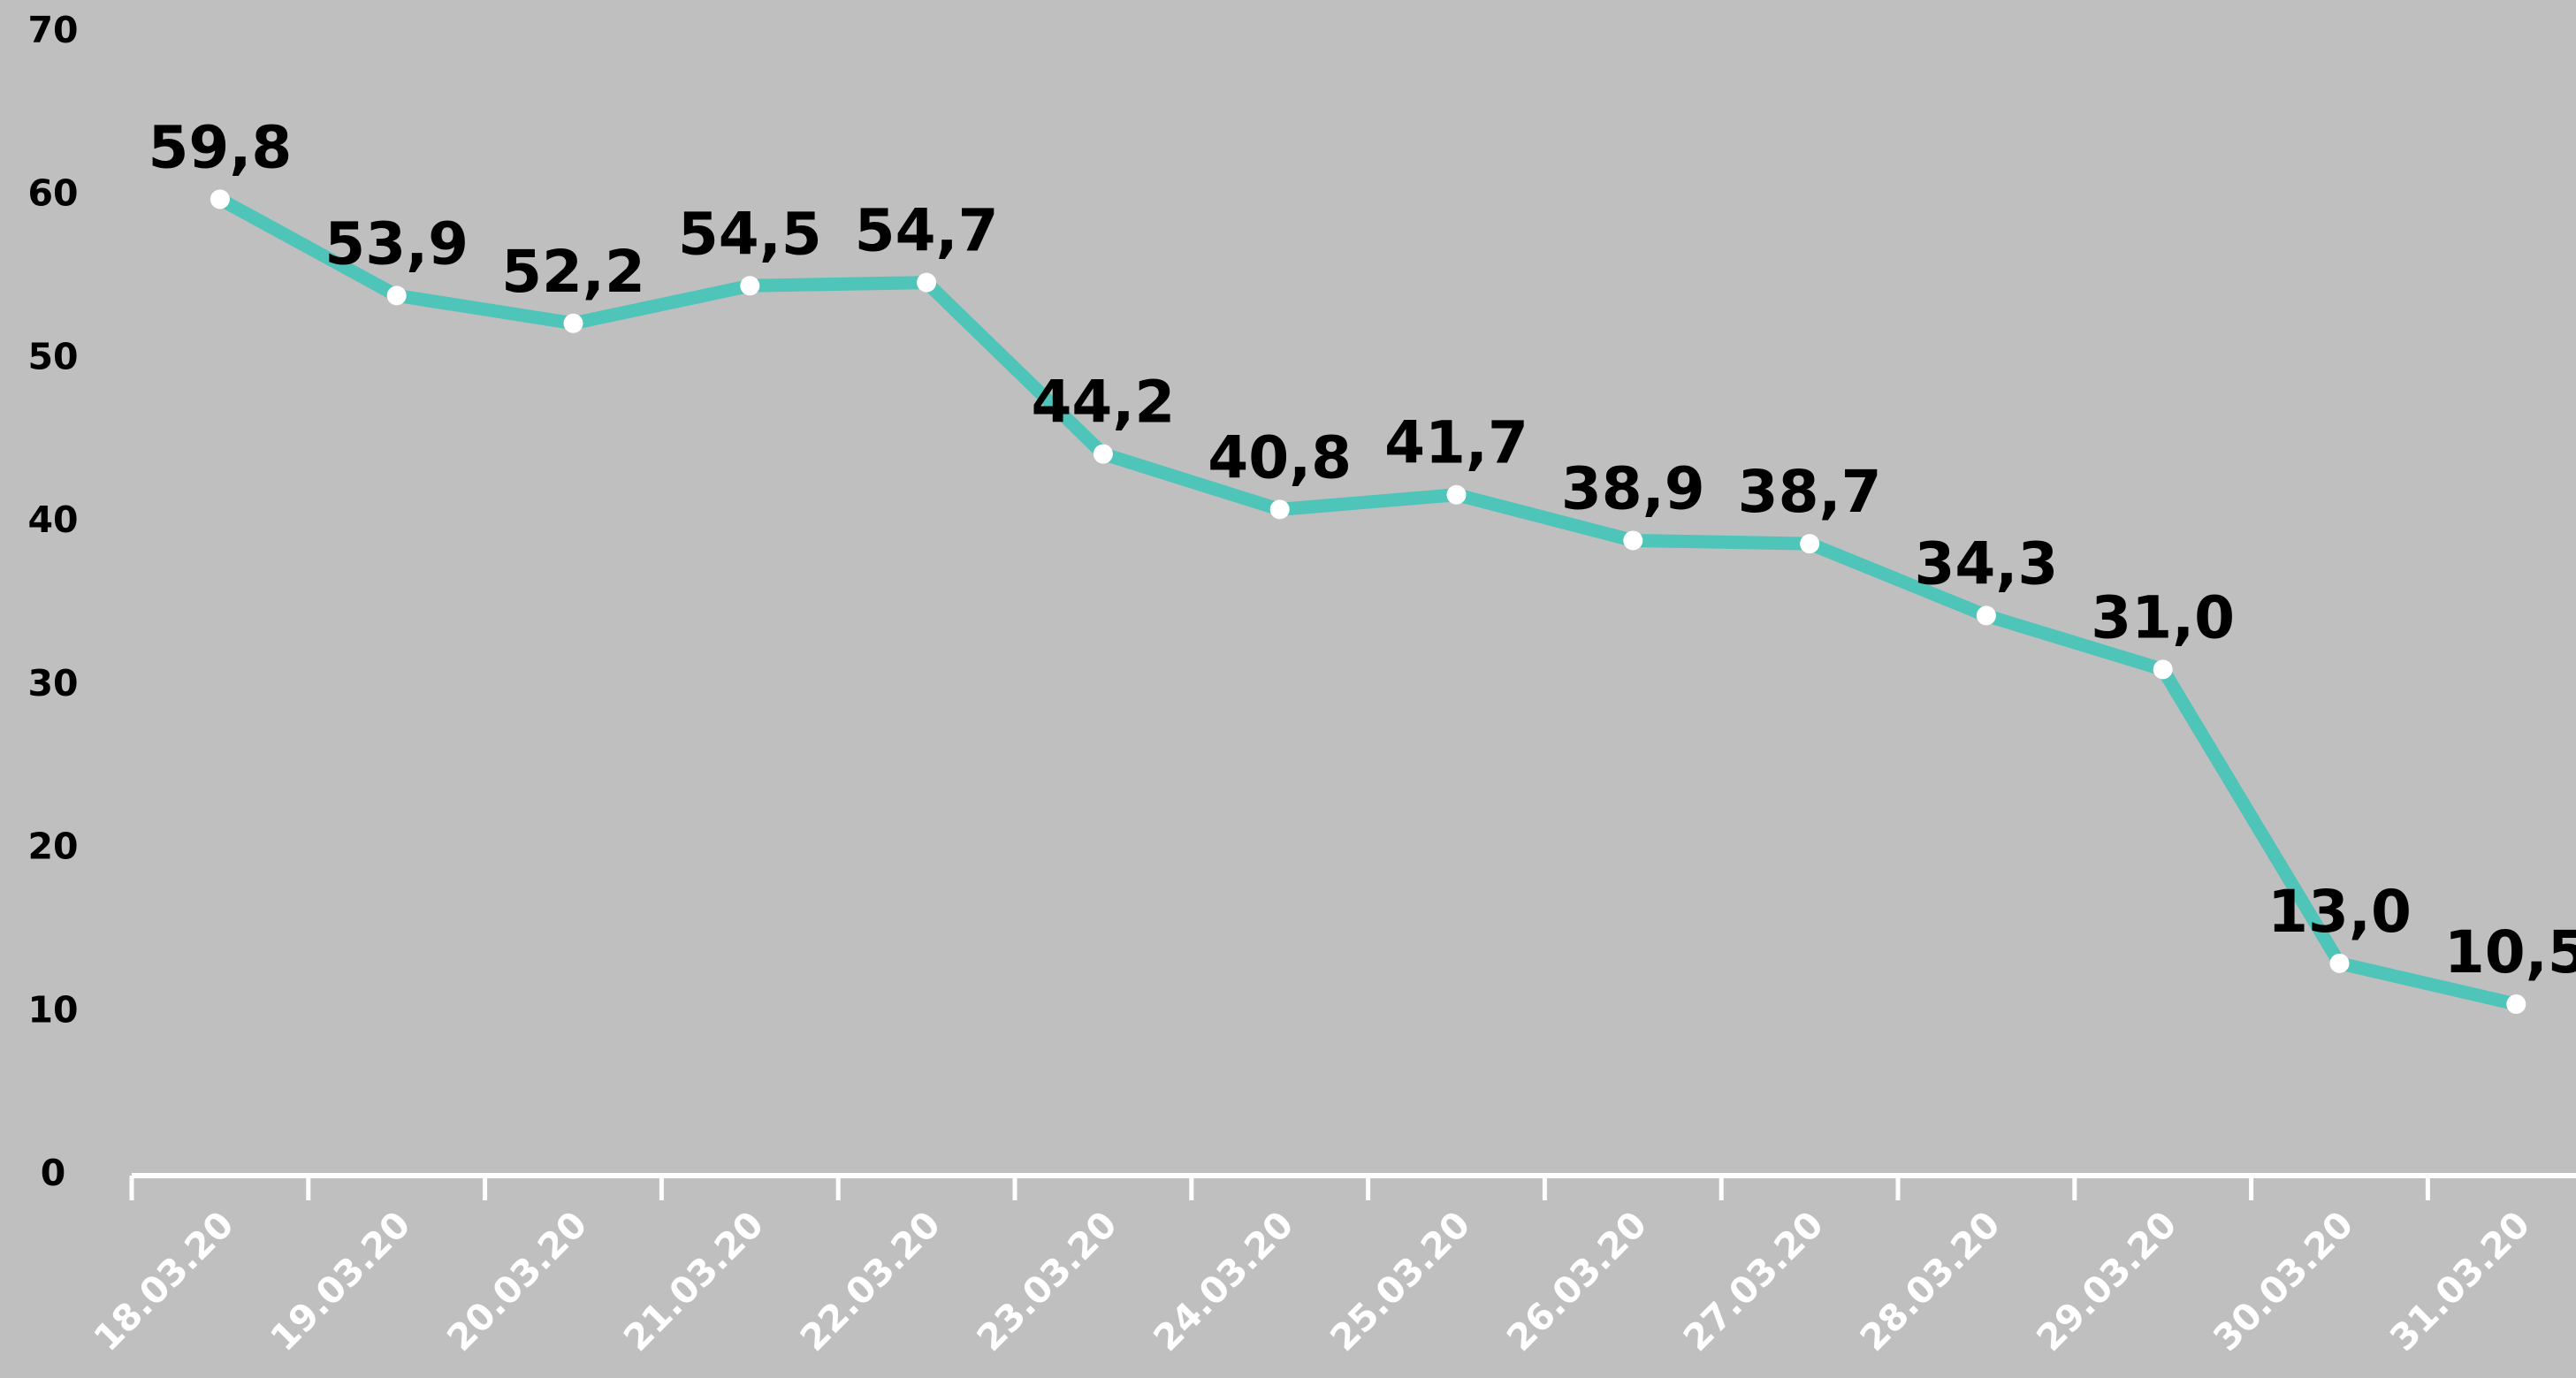 The width and height of the screenshot is (2576, 1378). Describe the element at coordinates (52, 847) in the screenshot. I see `y-tick-label: 20` at that location.